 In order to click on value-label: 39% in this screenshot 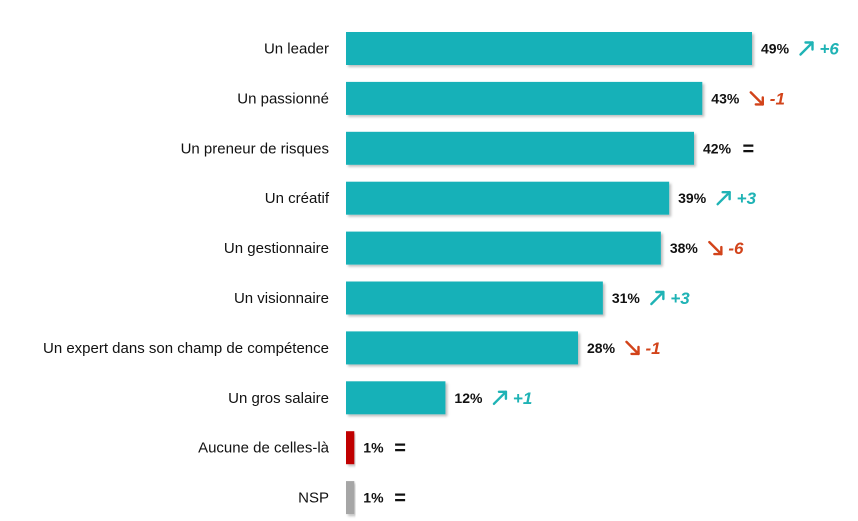, I will do `click(692, 198)`.